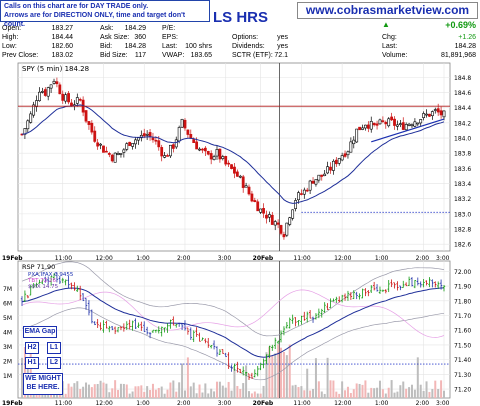 Image resolution: width=480 pixels, height=406 pixels. What do you see at coordinates (7, 318) in the screenshot?
I see `volume-tick-label: 5M` at bounding box center [7, 318].